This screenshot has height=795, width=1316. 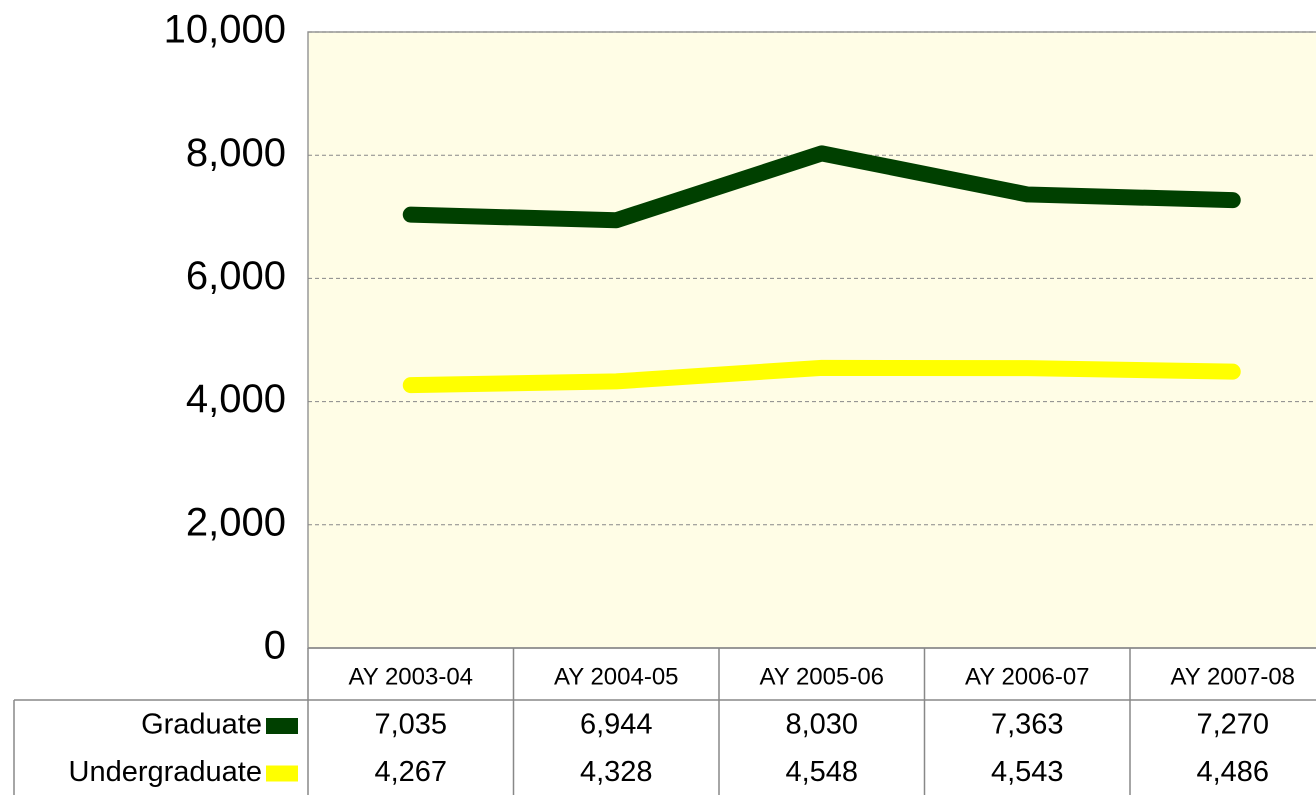 What do you see at coordinates (165, 772) in the screenshot?
I see `legend-label: Undergraduate` at bounding box center [165, 772].